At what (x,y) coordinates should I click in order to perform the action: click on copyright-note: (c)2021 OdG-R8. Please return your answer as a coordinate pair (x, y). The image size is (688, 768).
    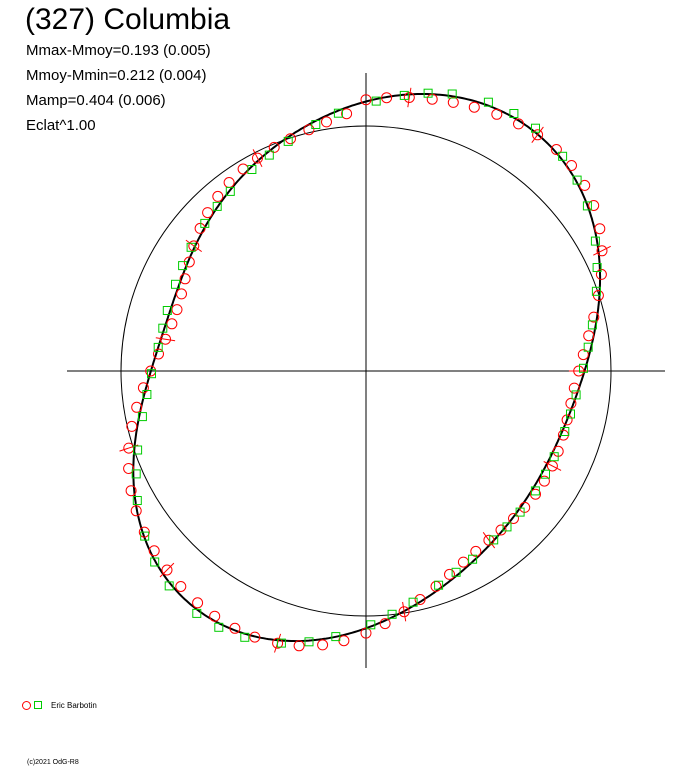
    Looking at the image, I should click on (53, 762).